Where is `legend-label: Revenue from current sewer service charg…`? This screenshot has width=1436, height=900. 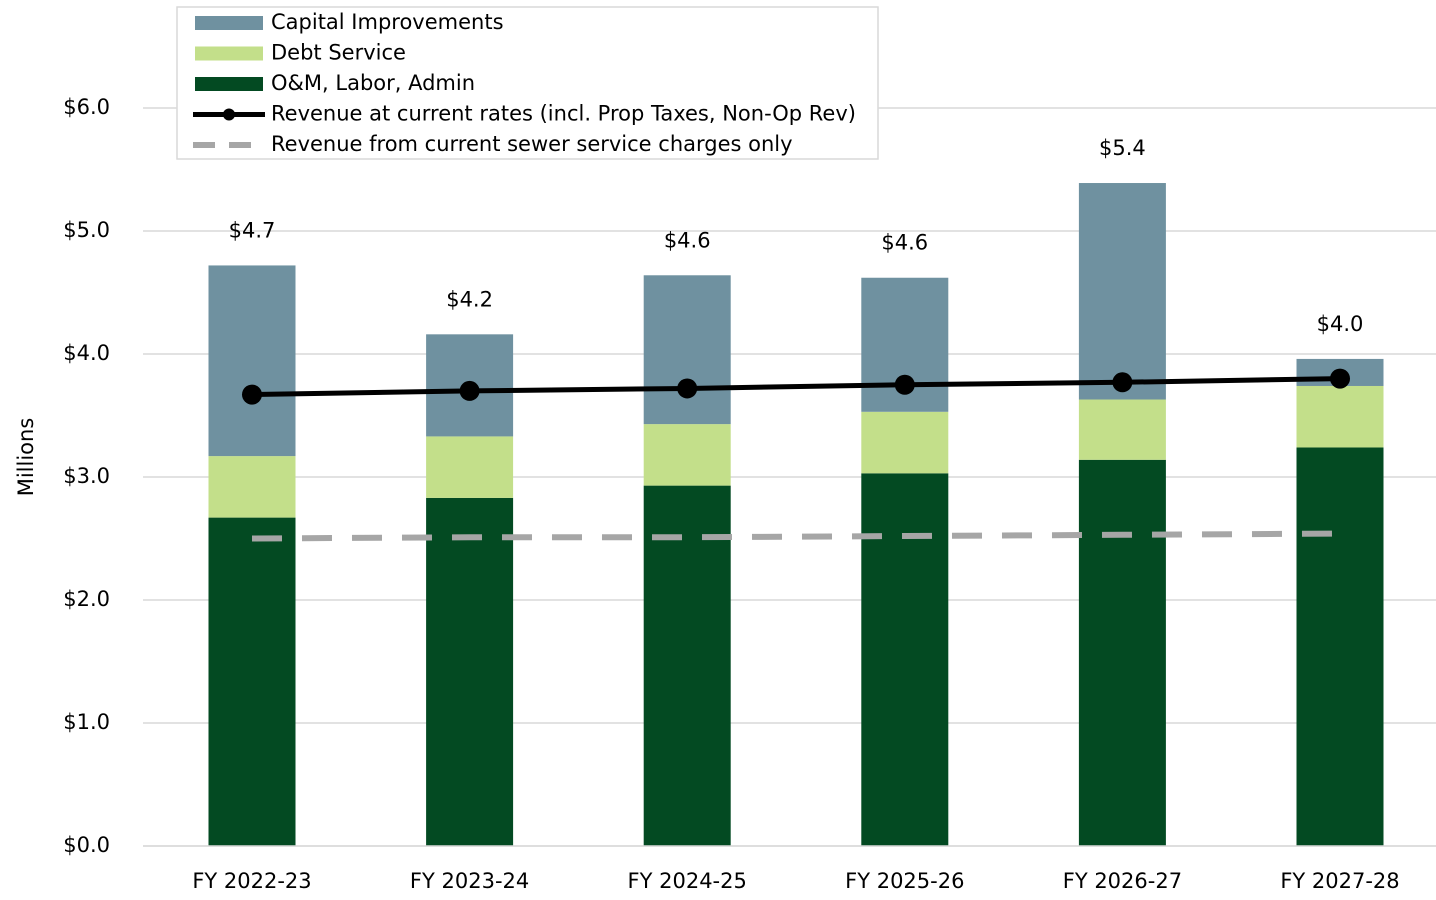
legend-label: Revenue from current sewer service charg… is located at coordinates (532, 144).